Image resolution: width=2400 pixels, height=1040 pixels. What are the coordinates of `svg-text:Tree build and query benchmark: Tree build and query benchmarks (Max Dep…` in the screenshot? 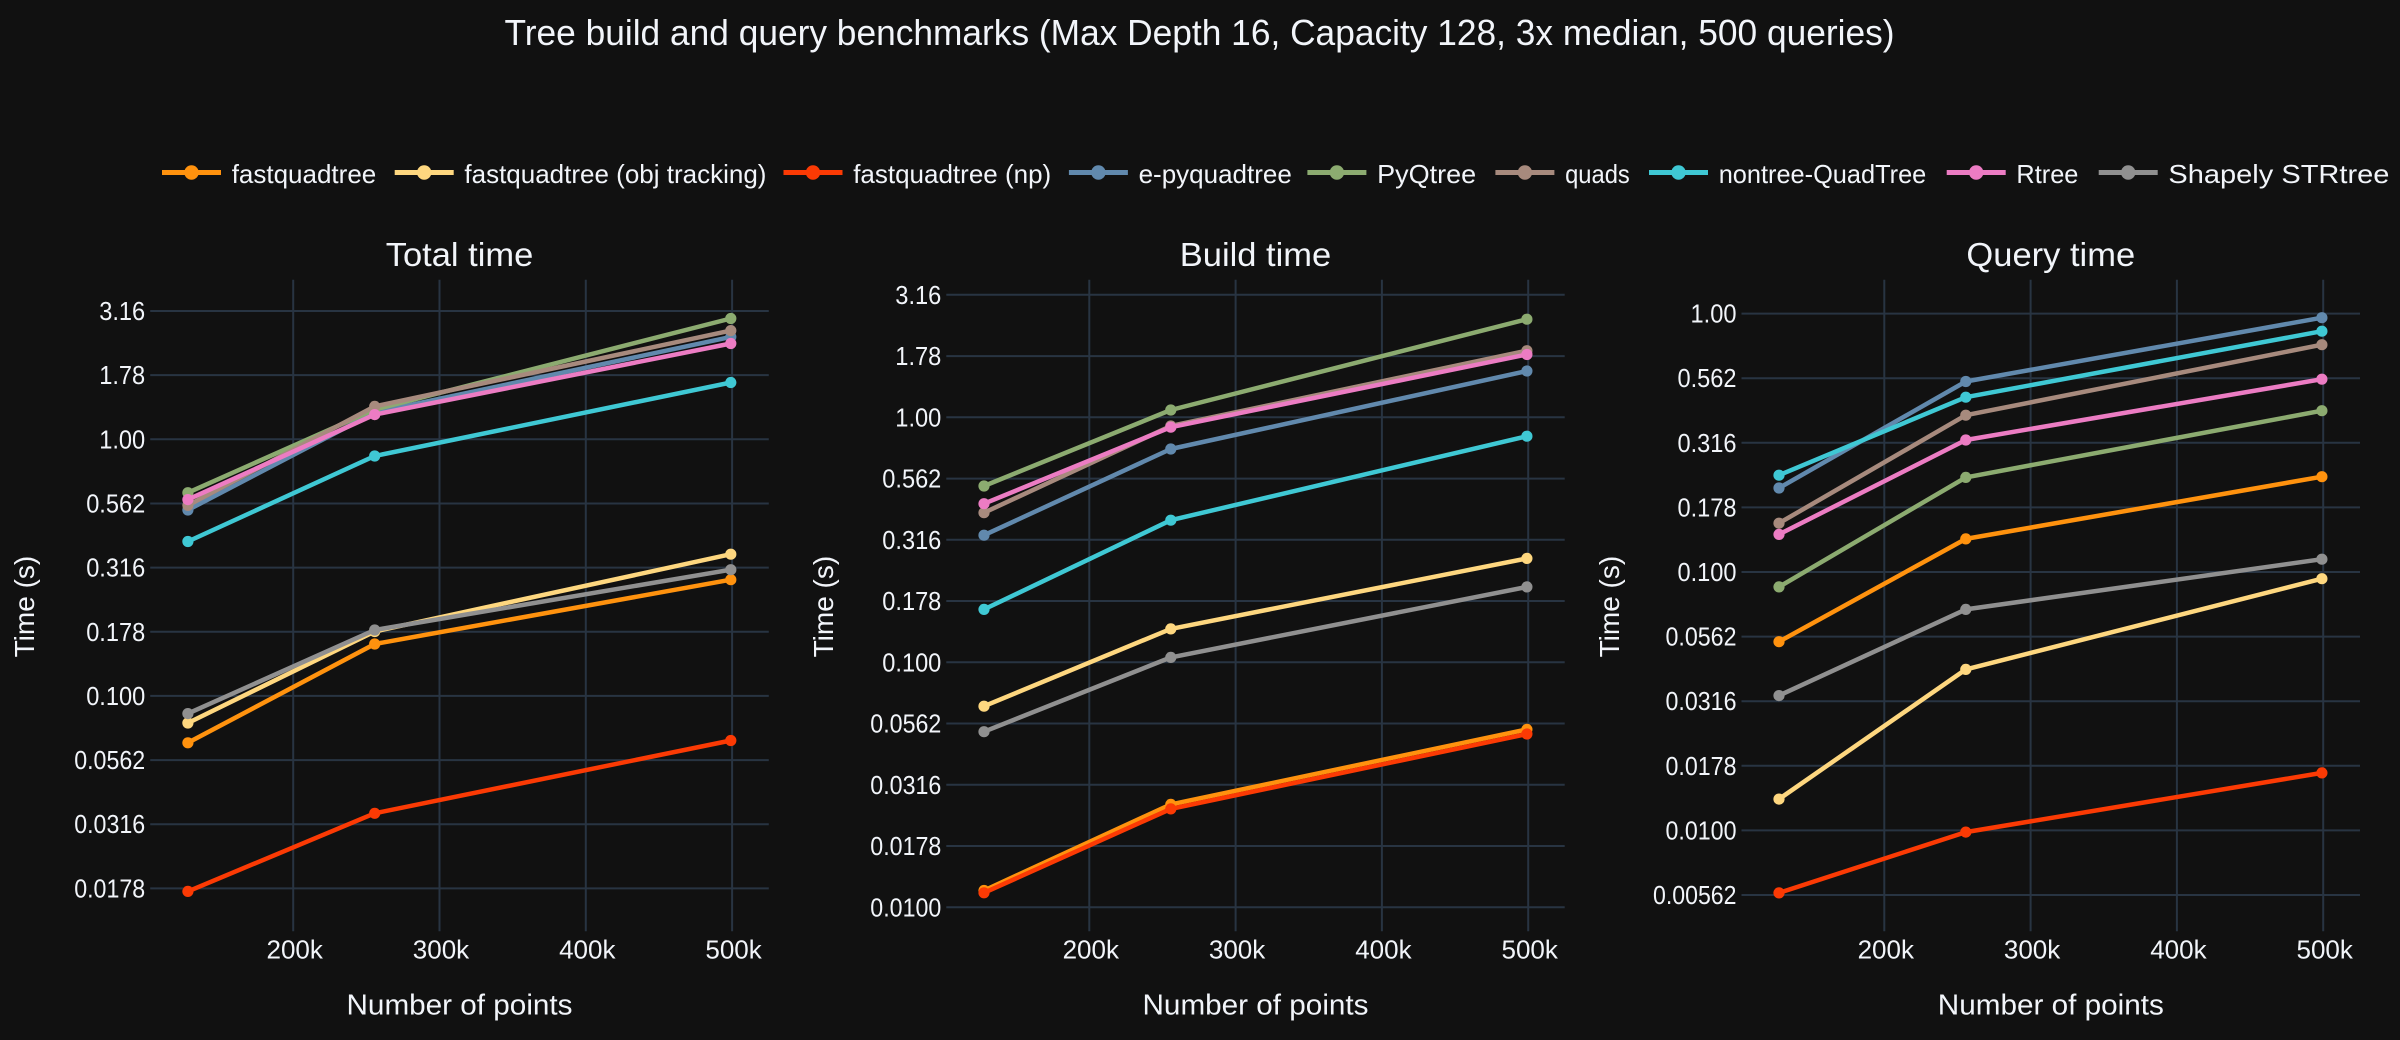 It's located at (1200, 32).